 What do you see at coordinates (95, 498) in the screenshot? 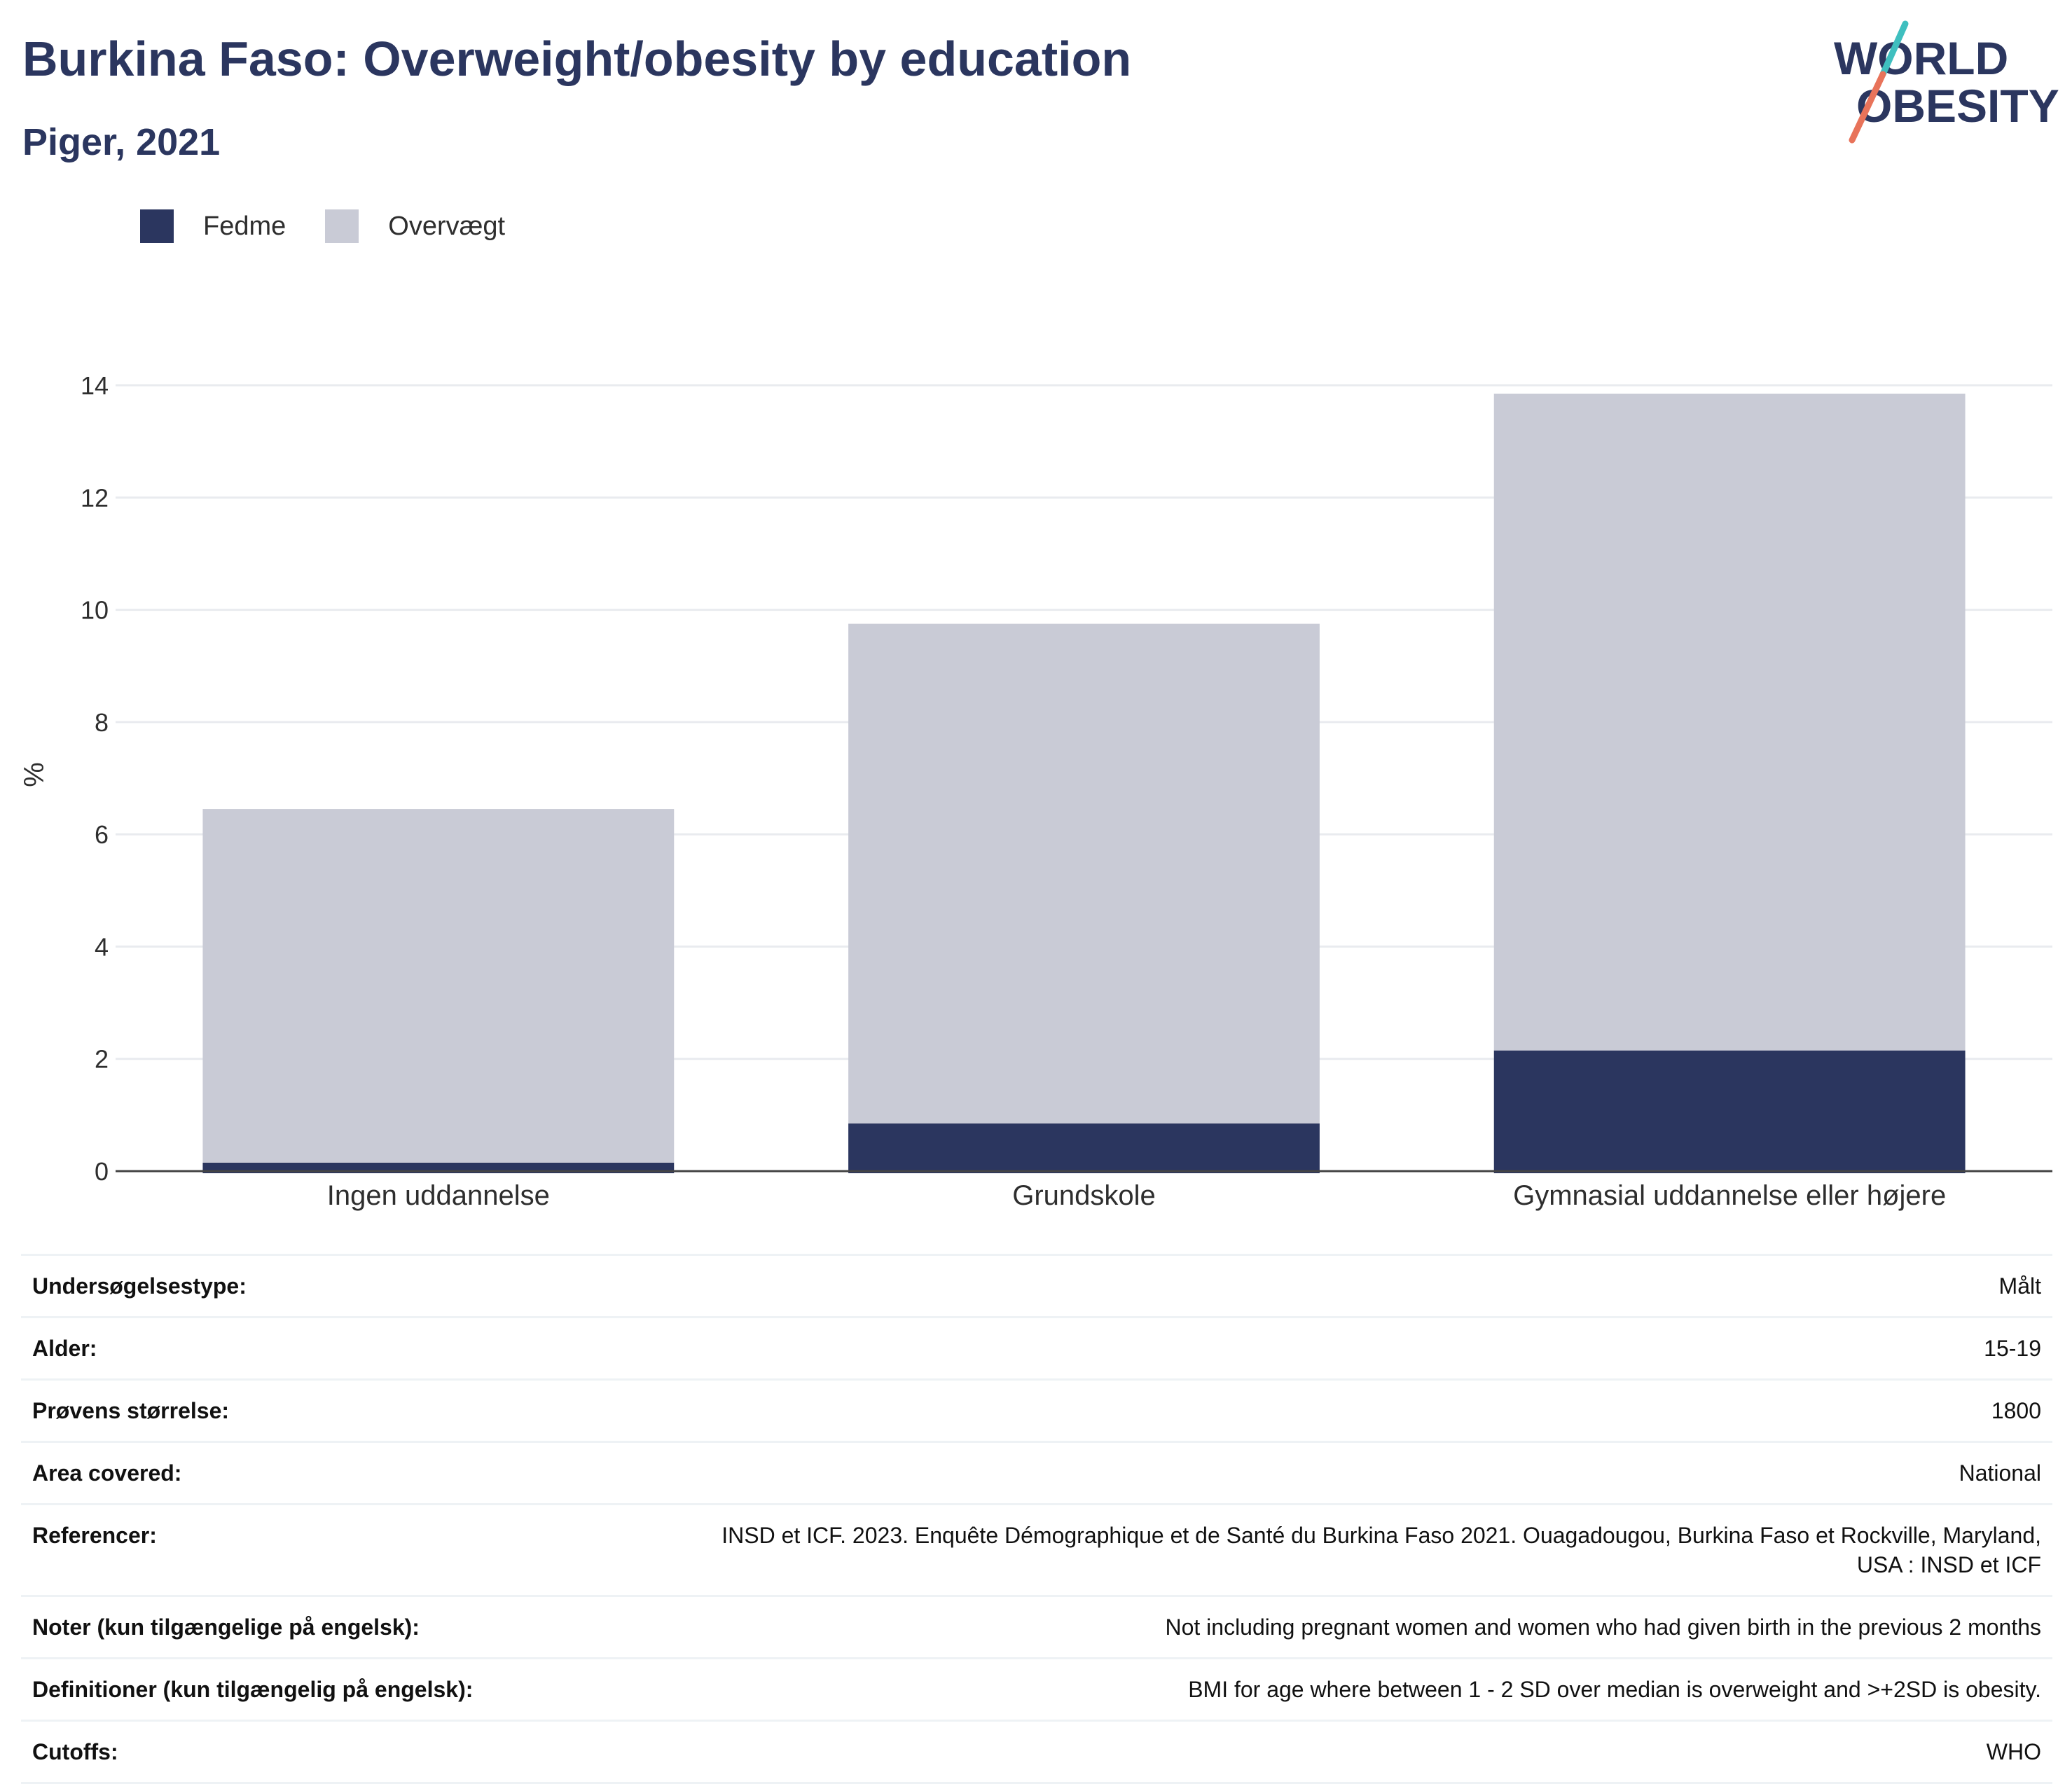
I see `y-tick-label: 12` at bounding box center [95, 498].